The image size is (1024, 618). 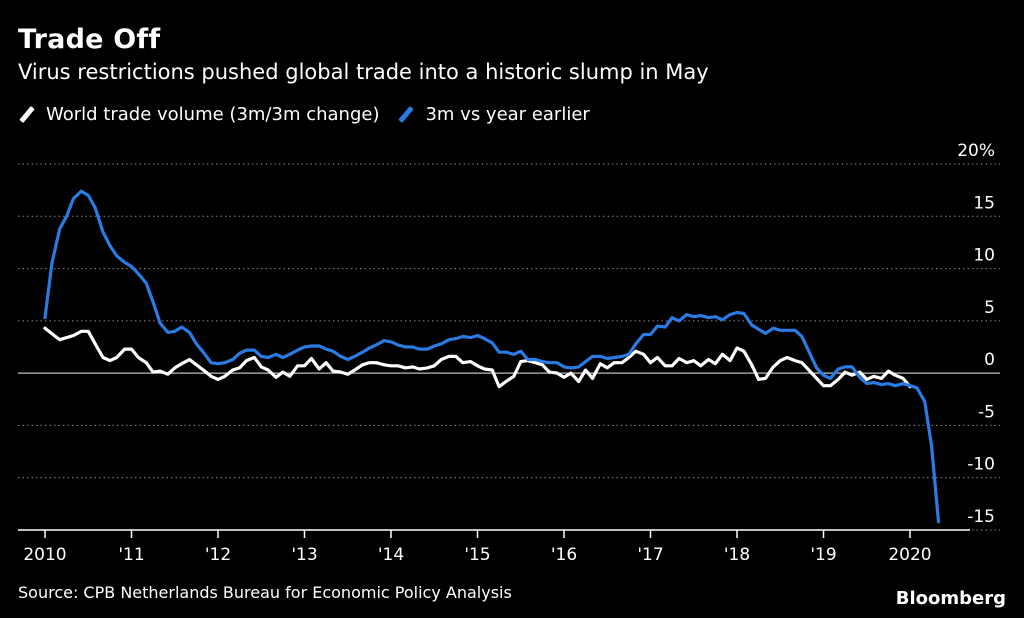 I want to click on x-tick-label: '18, so click(x=737, y=555).